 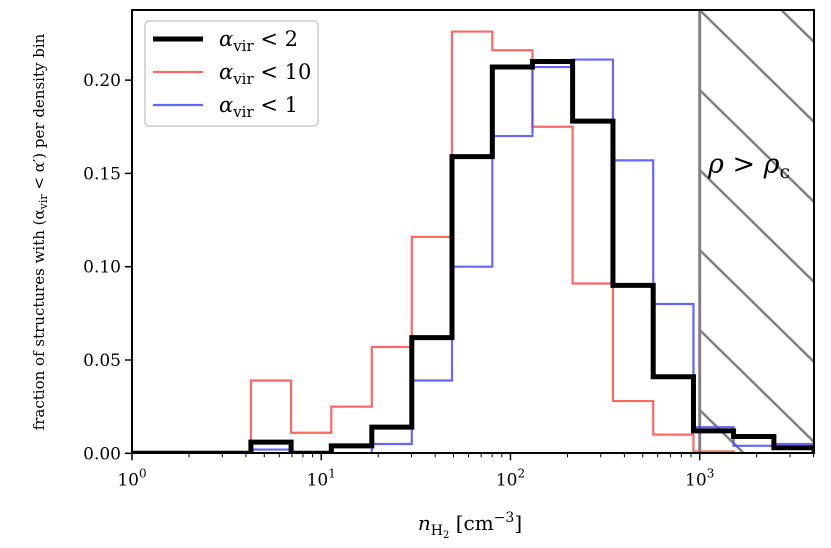 I want to click on shaded-region-rho-above-rhoc, so click(x=756, y=232).